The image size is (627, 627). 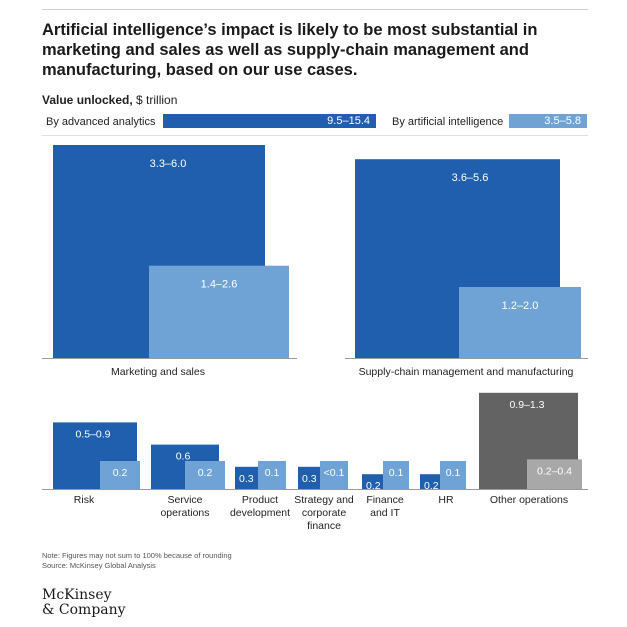 What do you see at coordinates (554, 471) in the screenshot?
I see `data-label-ai: 0.2–0.4` at bounding box center [554, 471].